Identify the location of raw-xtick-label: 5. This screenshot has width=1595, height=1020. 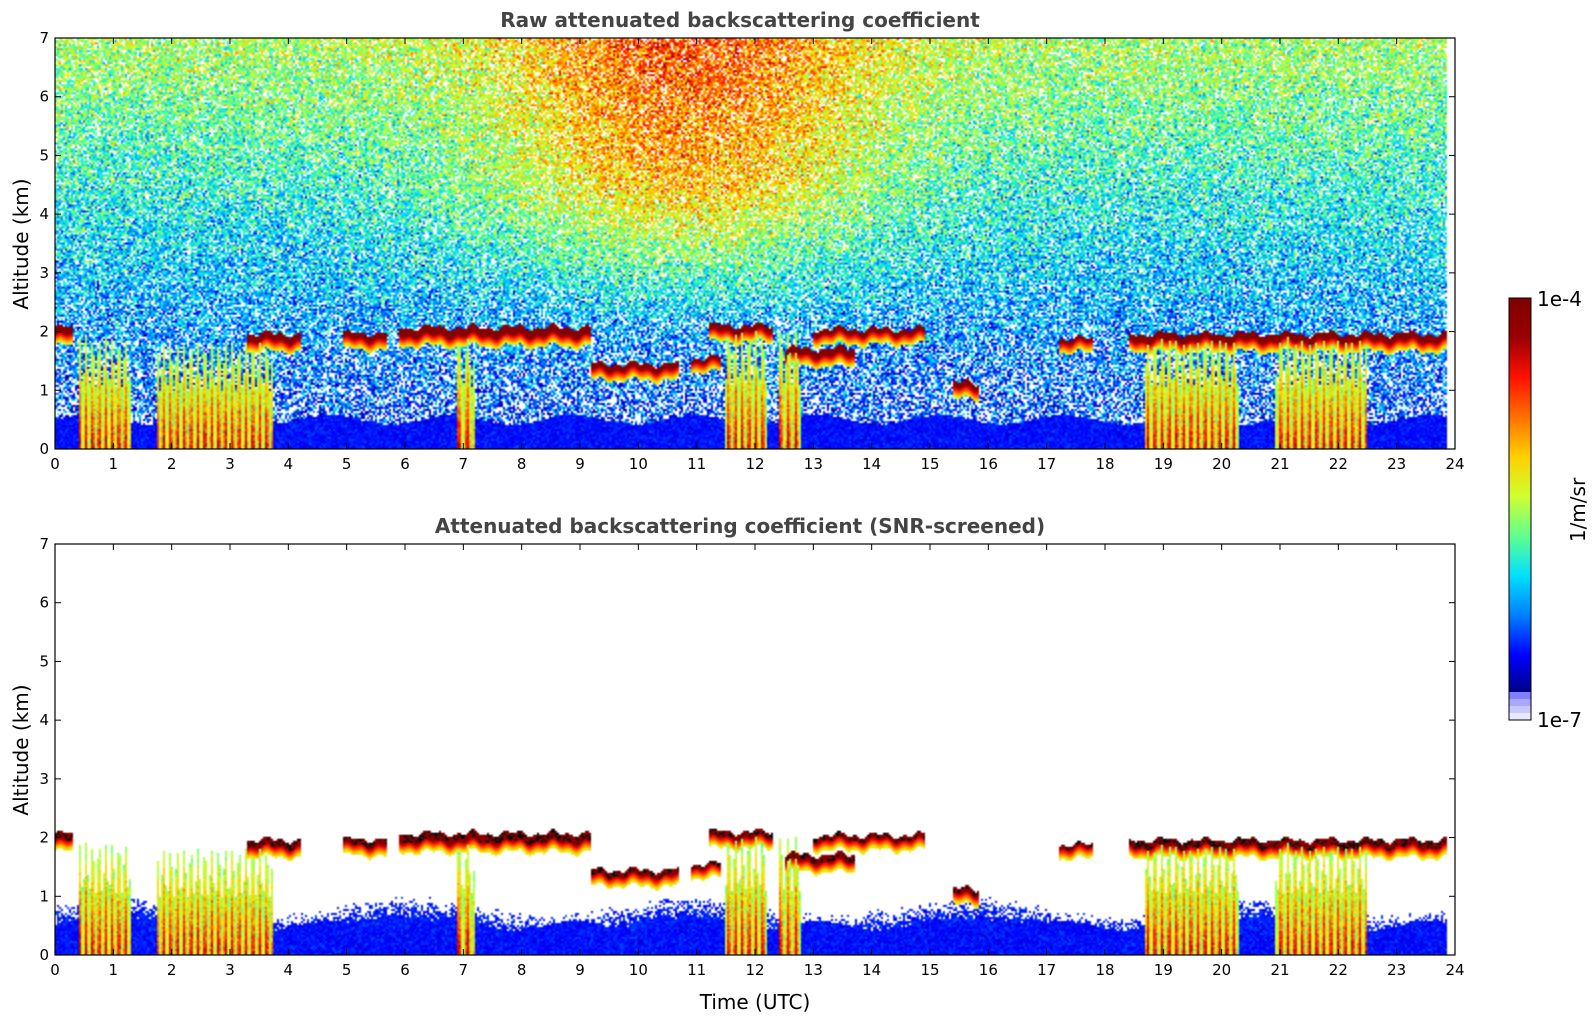
(347, 464).